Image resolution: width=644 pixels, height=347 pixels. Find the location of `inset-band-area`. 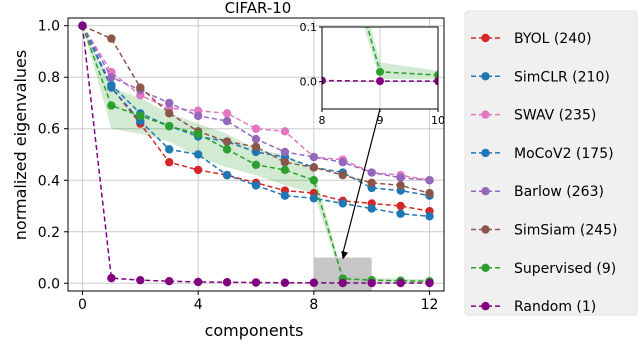

inset-band-area is located at coordinates (401, 53).